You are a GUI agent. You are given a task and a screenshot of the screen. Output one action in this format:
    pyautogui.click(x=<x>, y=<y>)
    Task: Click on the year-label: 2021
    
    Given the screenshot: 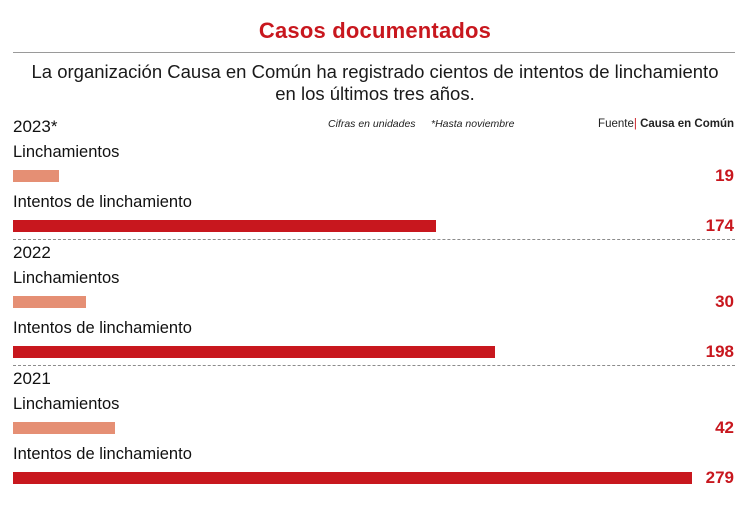 What is the action you would take?
    pyautogui.click(x=32, y=378)
    